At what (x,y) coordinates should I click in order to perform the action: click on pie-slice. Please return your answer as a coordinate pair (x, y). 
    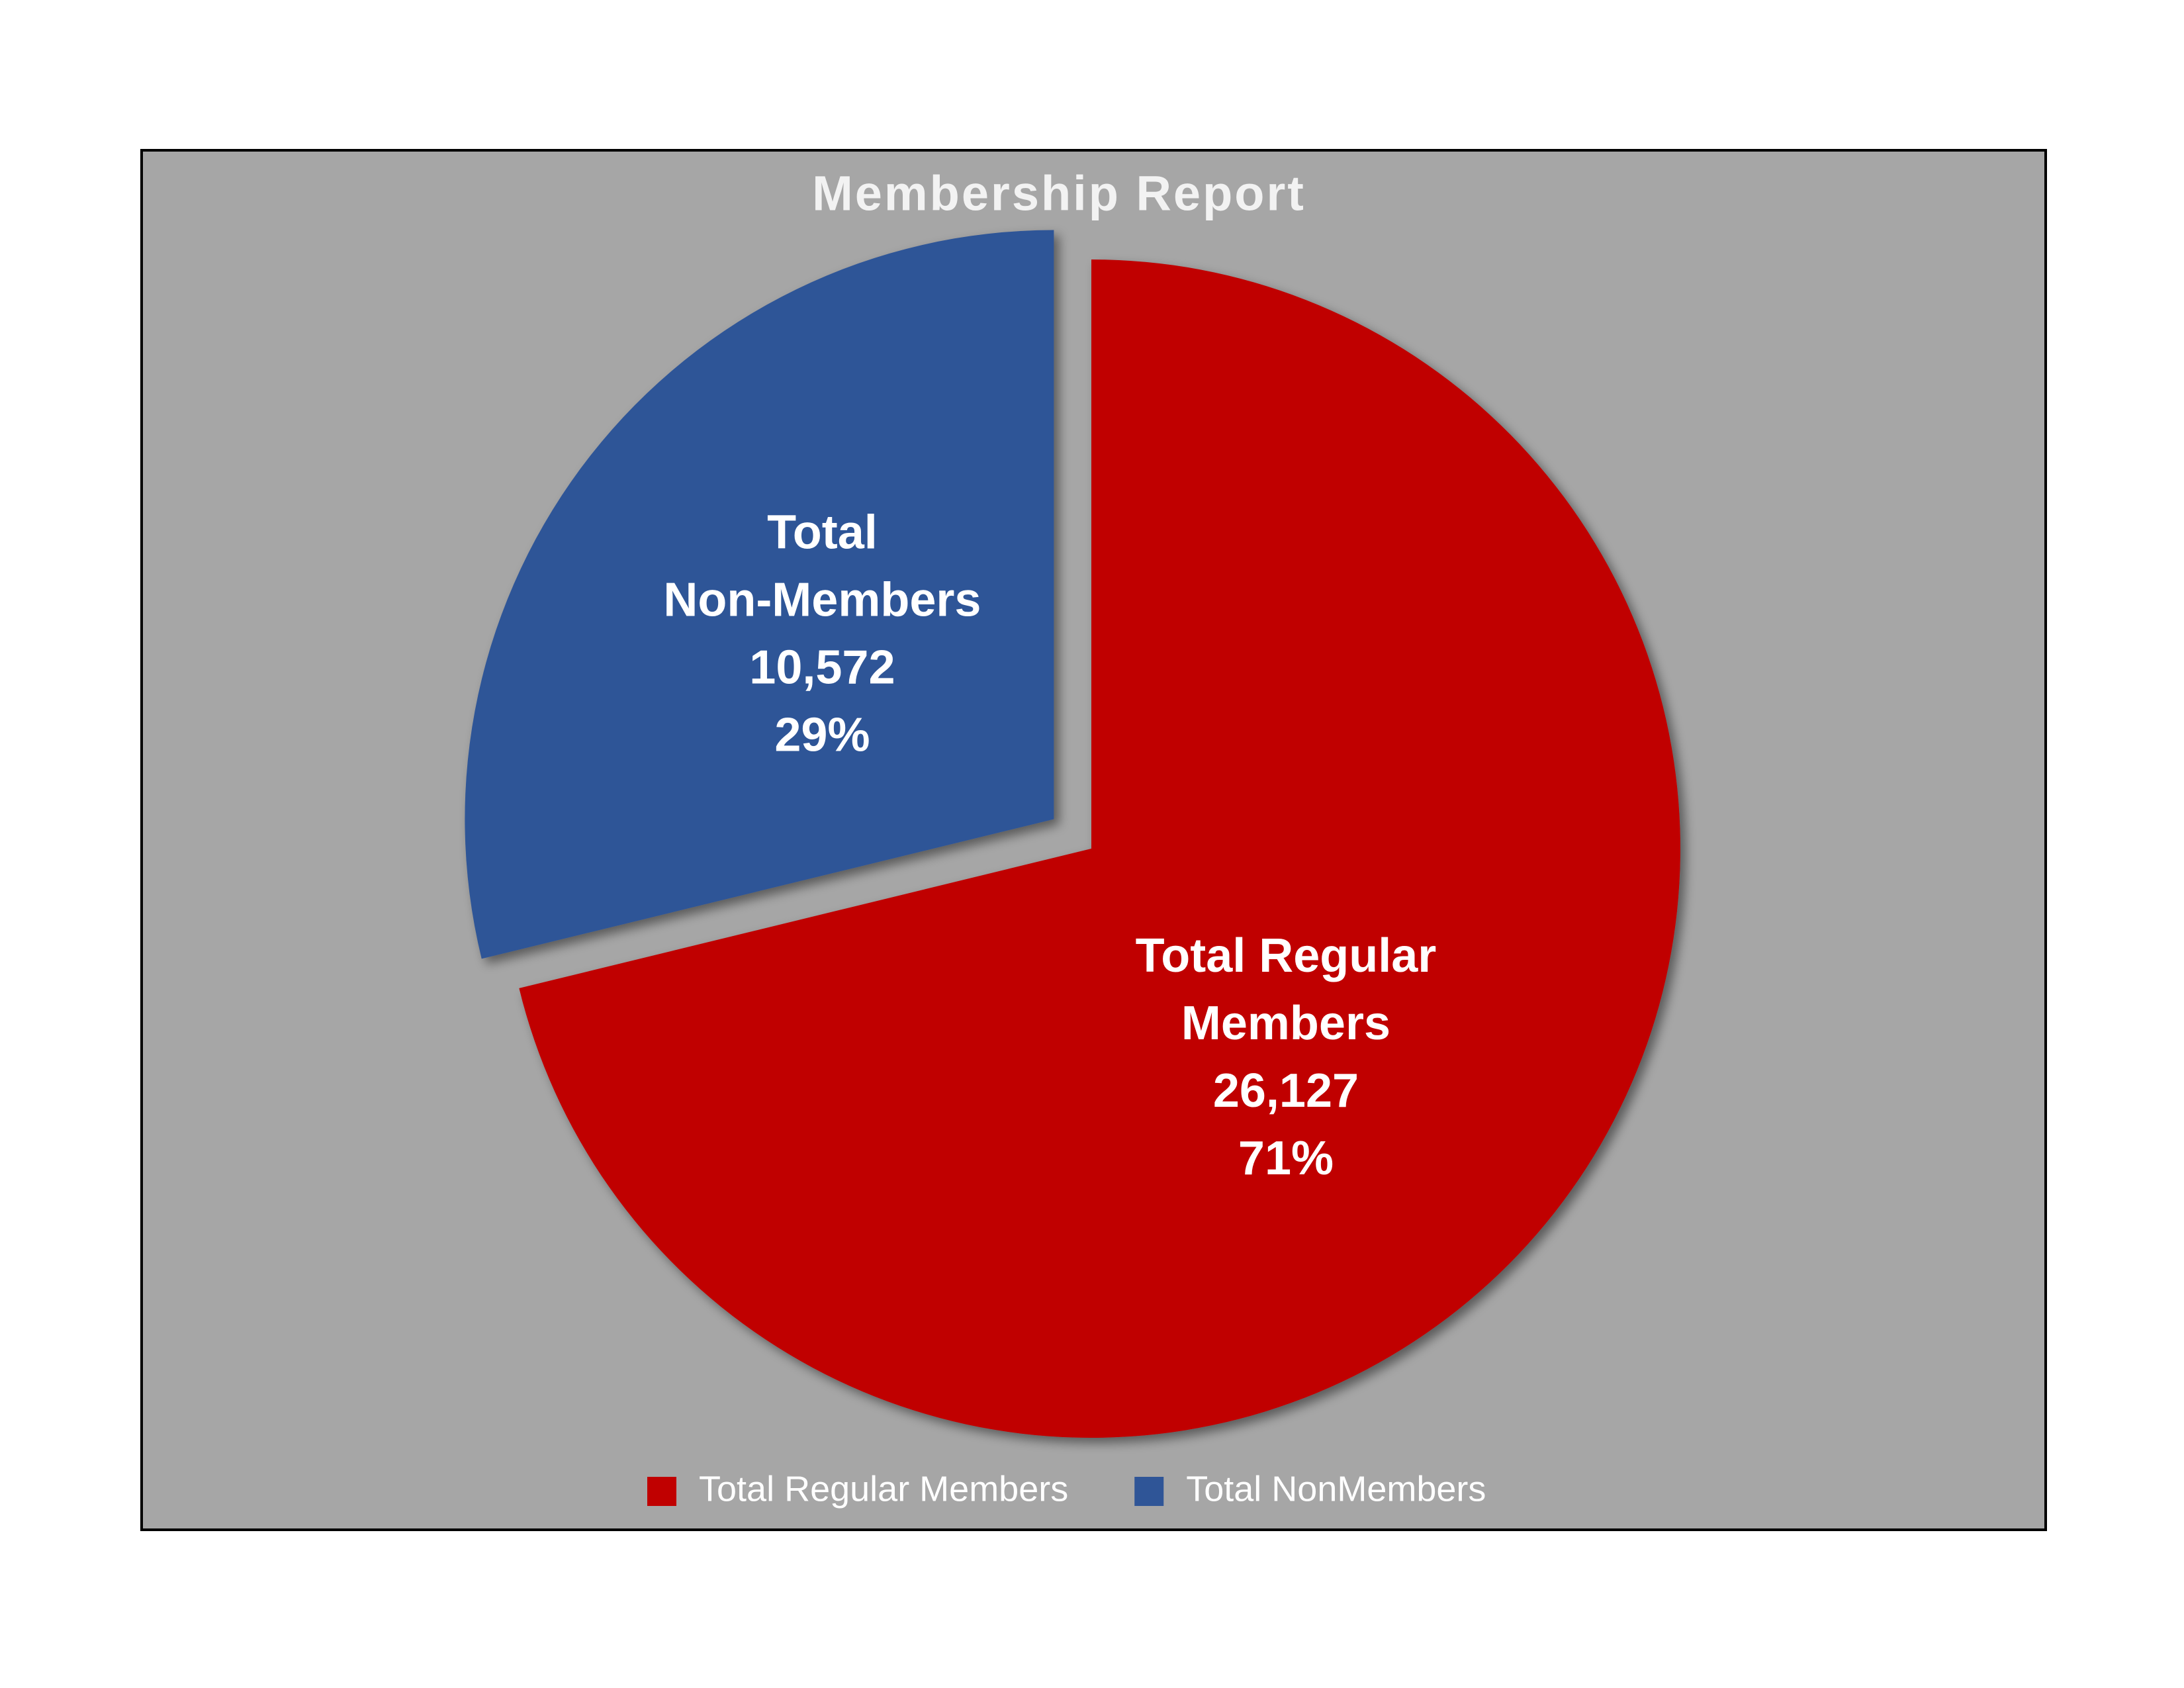
    Looking at the image, I should click on (759, 594).